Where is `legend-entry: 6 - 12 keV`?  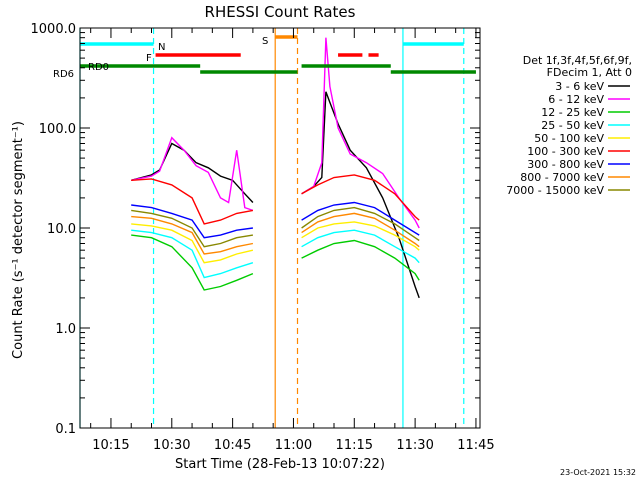
legend-entry: 6 - 12 keV is located at coordinates (576, 99).